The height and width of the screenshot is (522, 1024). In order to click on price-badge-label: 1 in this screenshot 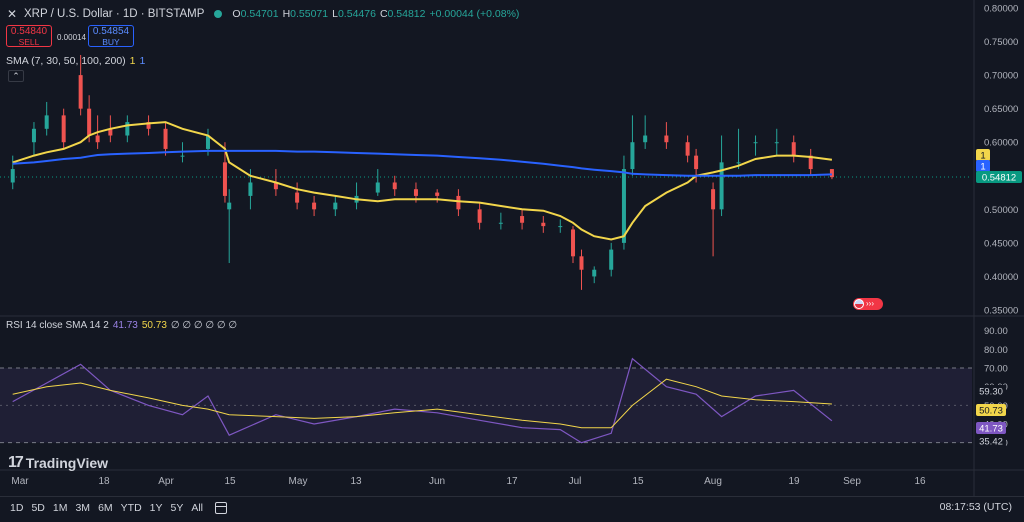, I will do `click(982, 156)`.